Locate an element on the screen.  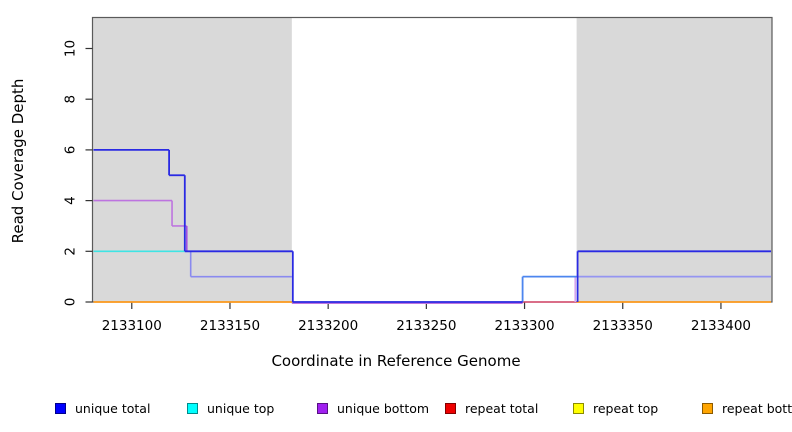
legend-label: unique top is located at coordinates (241, 408).